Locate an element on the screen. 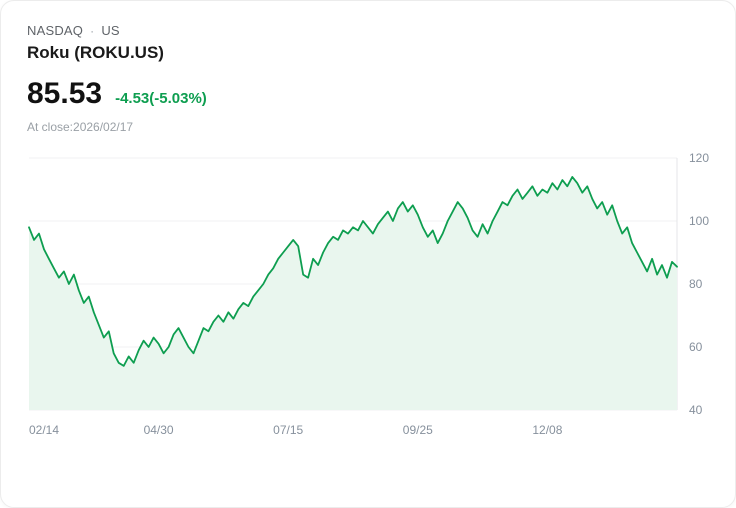 The width and height of the screenshot is (736, 508). price-row: 85.53 -4.53(-5.03%) is located at coordinates (368, 94).